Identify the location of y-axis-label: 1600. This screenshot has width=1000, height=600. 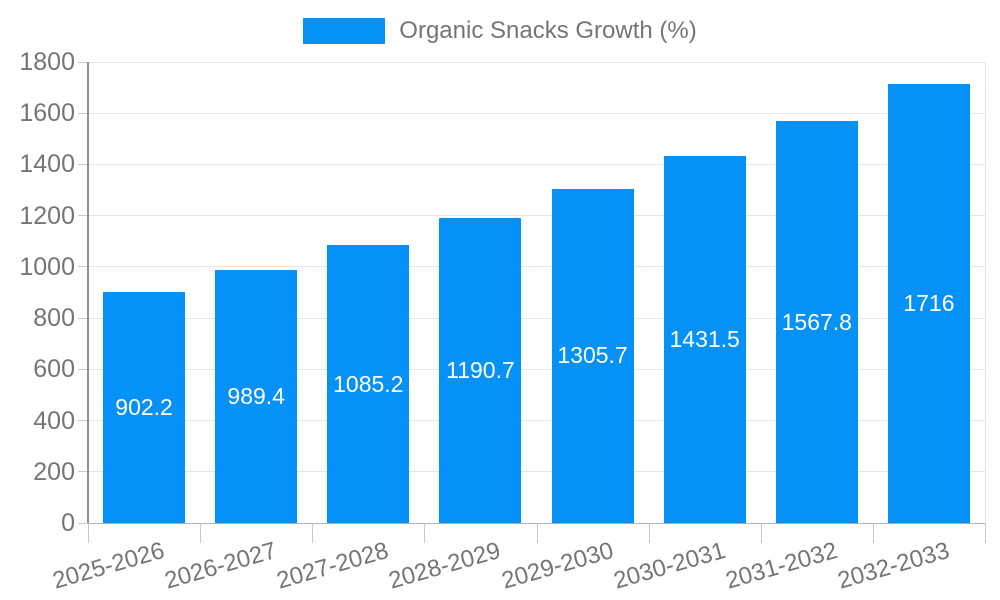
(47, 113).